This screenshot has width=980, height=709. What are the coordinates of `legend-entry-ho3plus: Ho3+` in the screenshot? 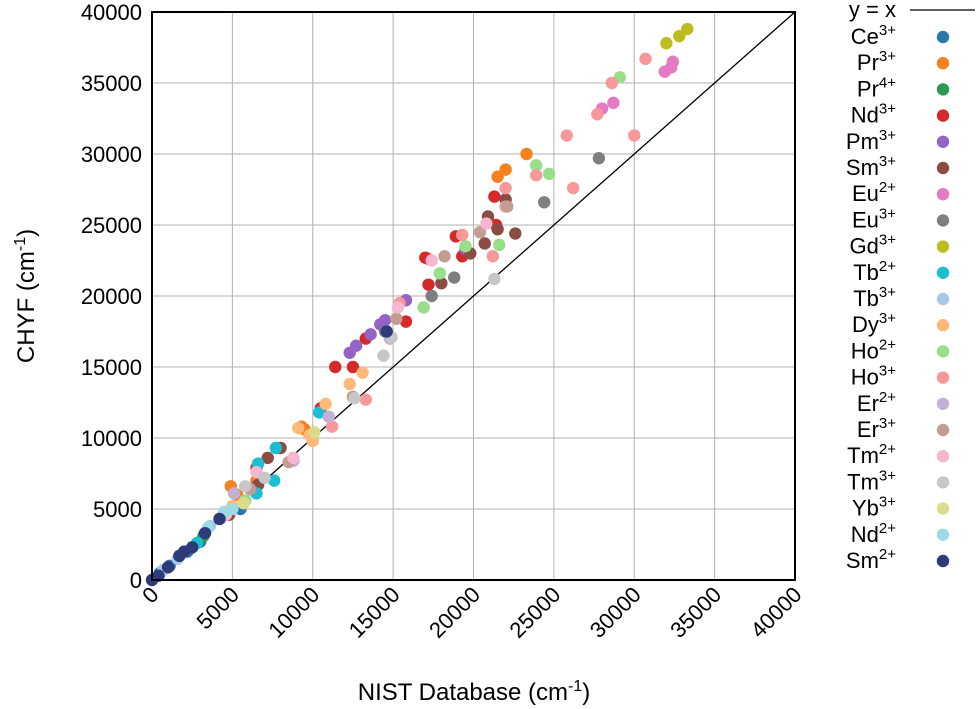 It's located at (900, 376).